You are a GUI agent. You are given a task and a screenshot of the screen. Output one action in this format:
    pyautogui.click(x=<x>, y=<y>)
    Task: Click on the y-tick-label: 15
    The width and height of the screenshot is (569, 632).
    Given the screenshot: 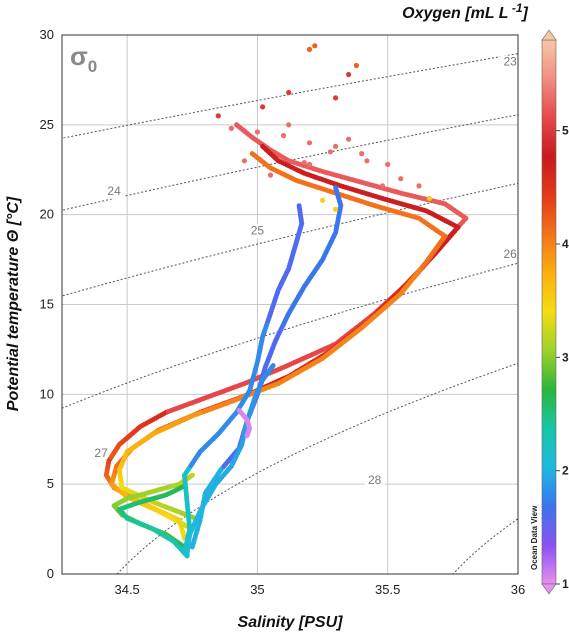 What is the action you would take?
    pyautogui.click(x=47, y=304)
    